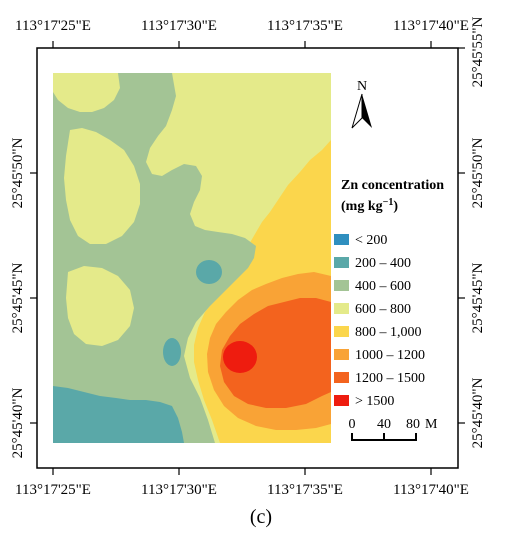 Image resolution: width=522 pixels, height=550 pixels. What do you see at coordinates (362, 86) in the screenshot?
I see `north-label: N` at bounding box center [362, 86].